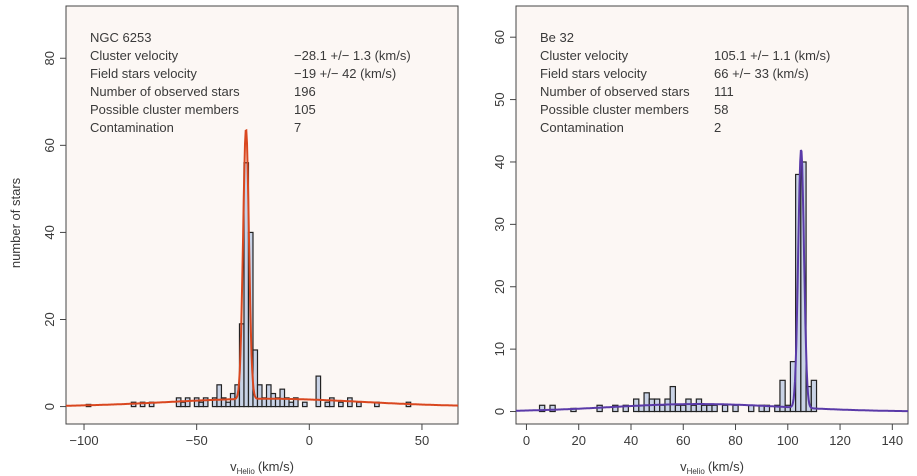 This screenshot has width=917, height=476. Describe the element at coordinates (305, 109) in the screenshot. I see `info-value: 105` at that location.